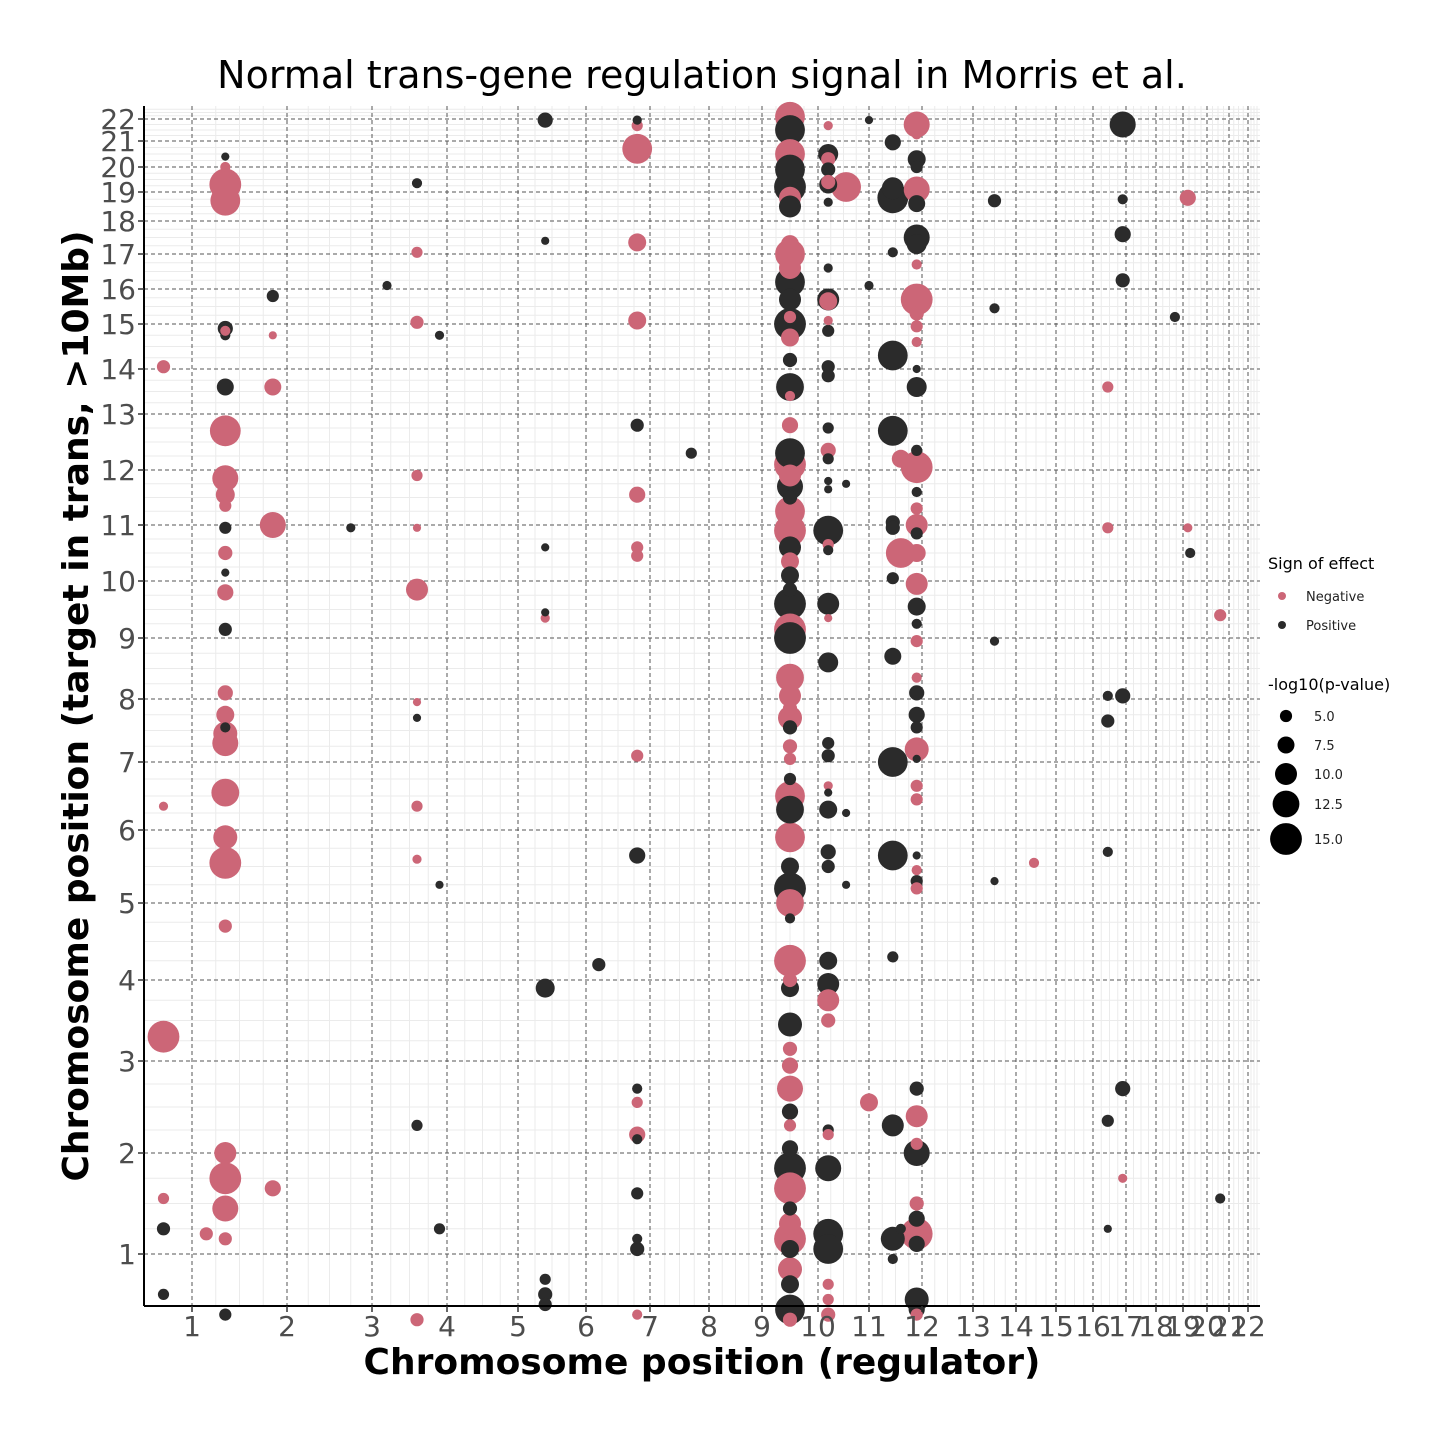 The image size is (1440, 1440). What do you see at coordinates (1156, 1326) in the screenshot?
I see `x-tick-label: 18` at bounding box center [1156, 1326].